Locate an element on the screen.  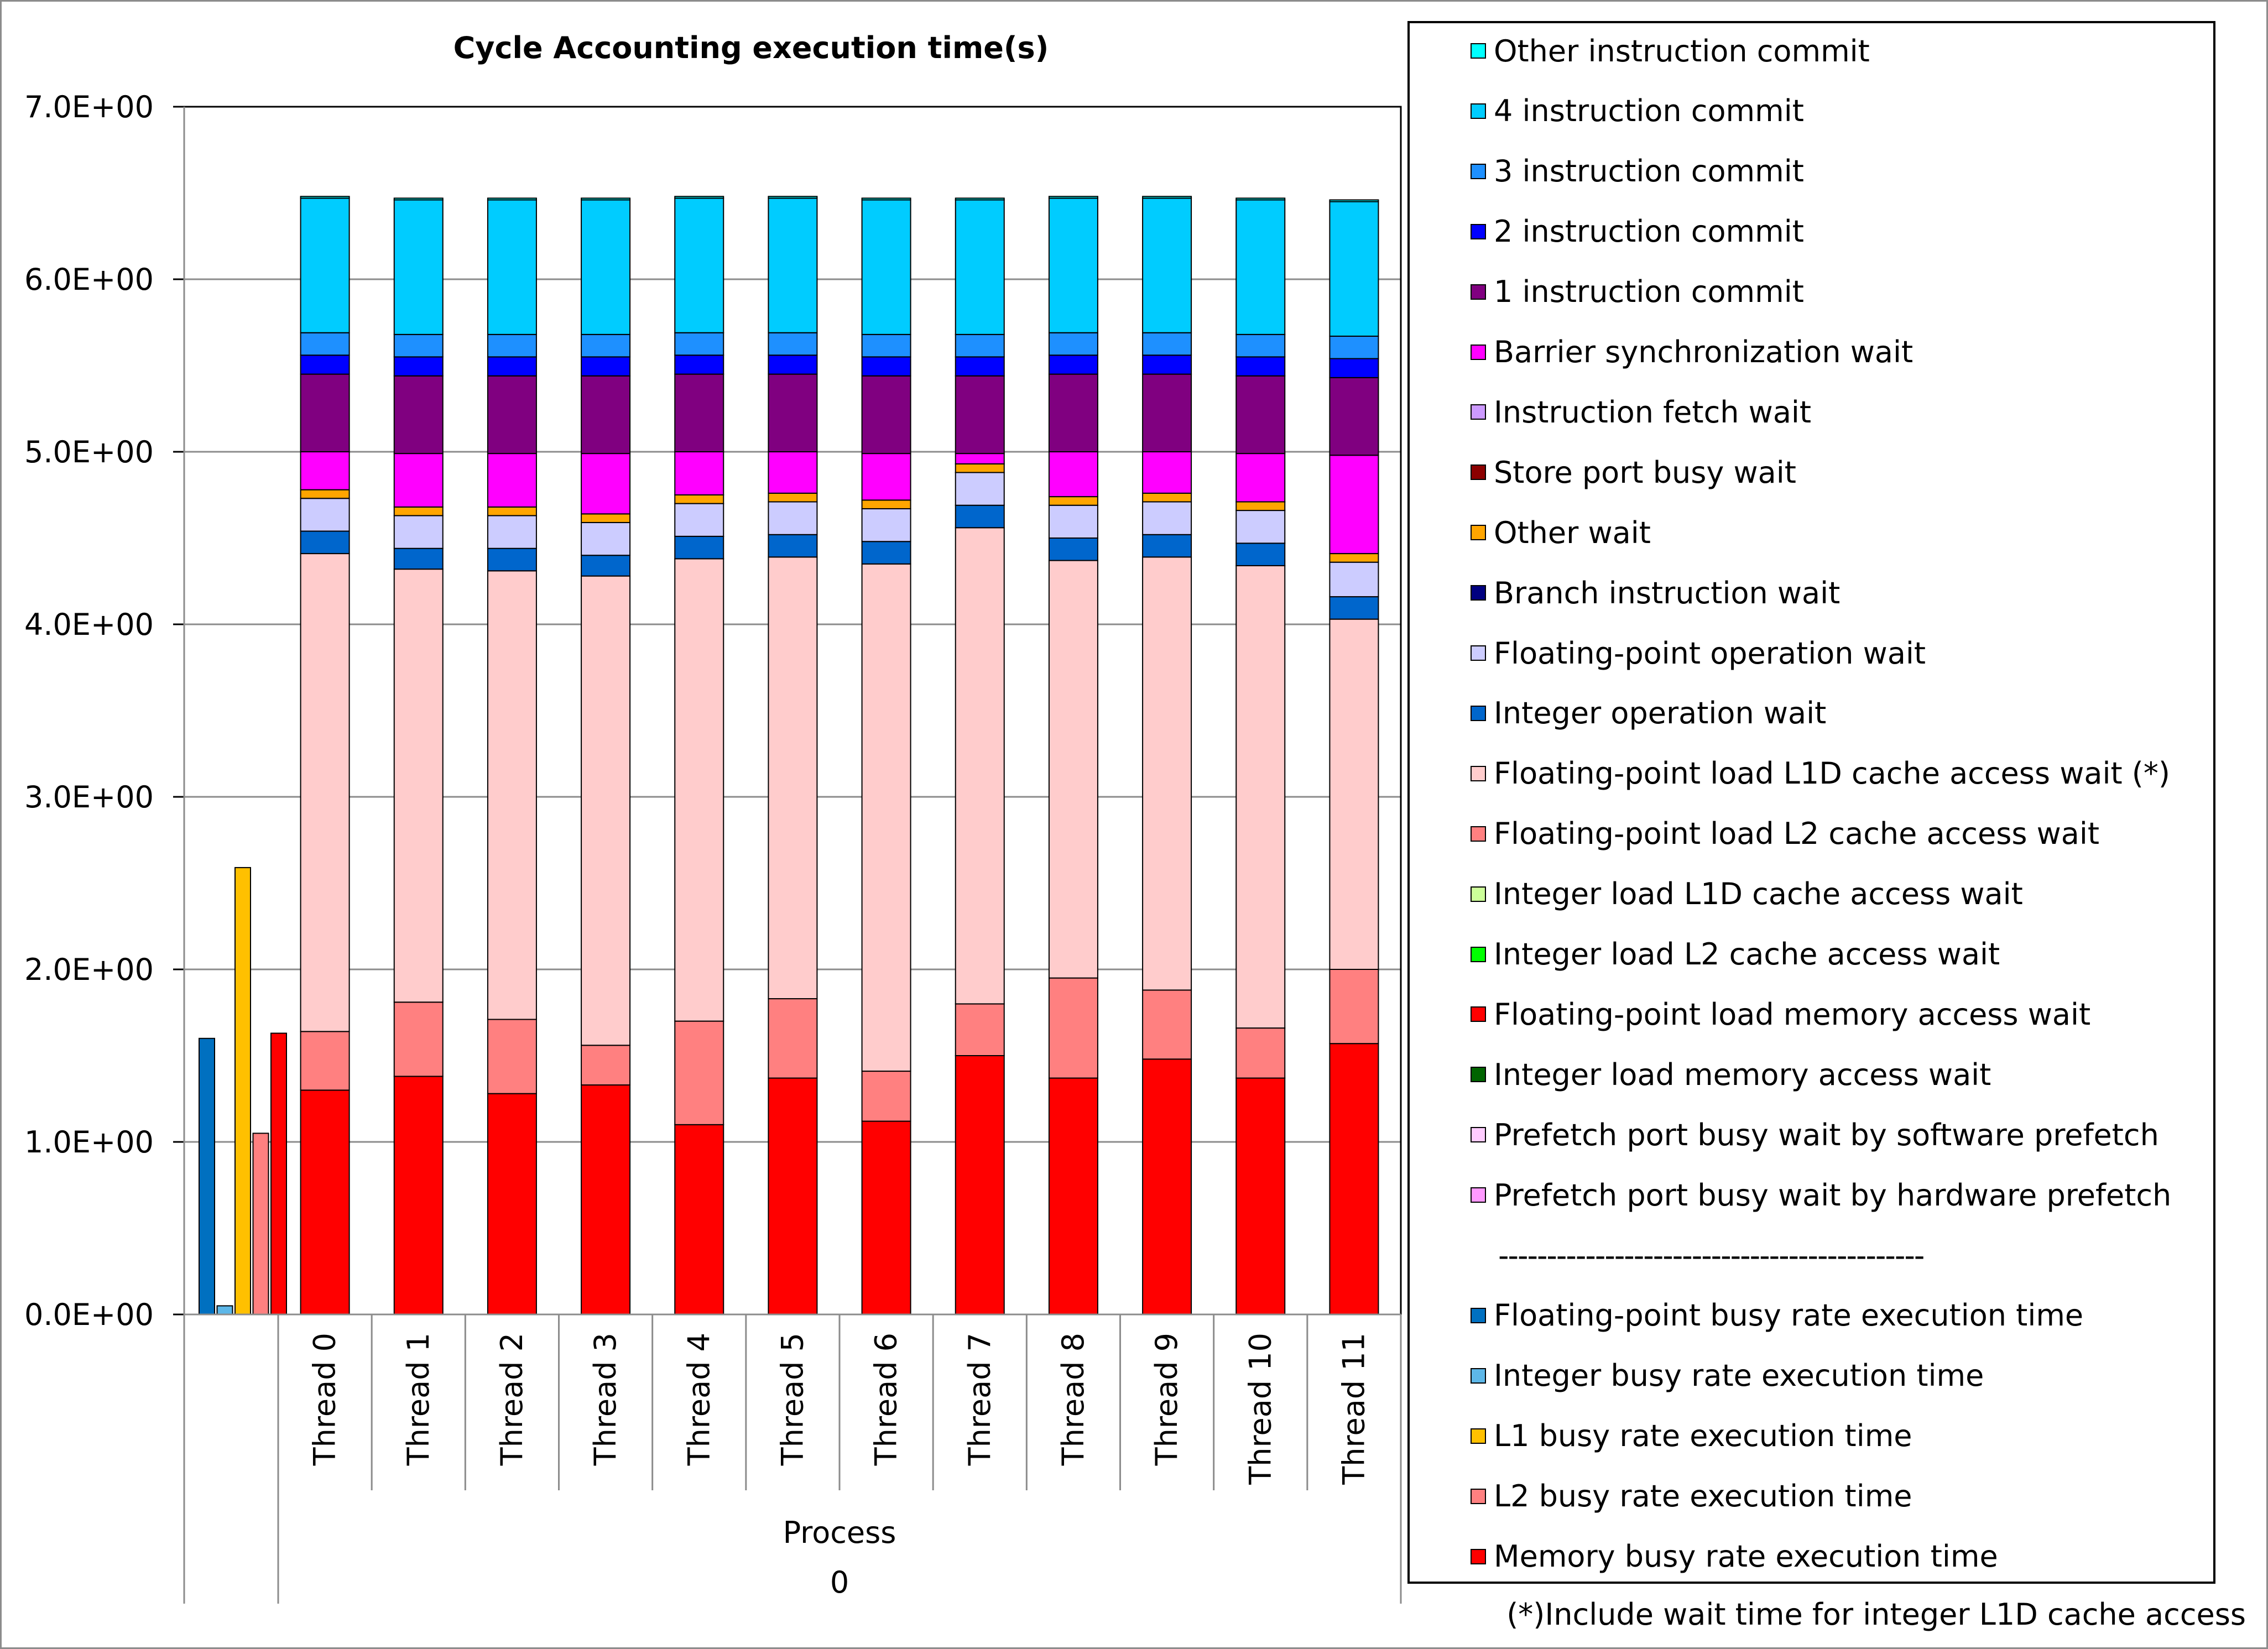
x-category-label: Thread 3 is located at coordinates (605, 1399).